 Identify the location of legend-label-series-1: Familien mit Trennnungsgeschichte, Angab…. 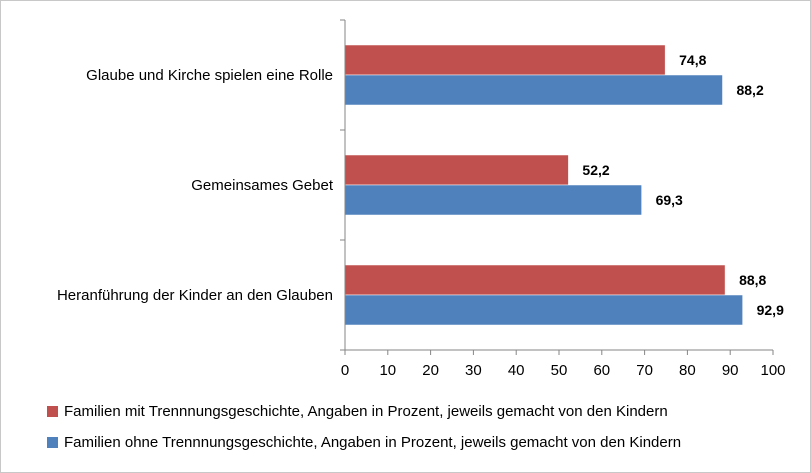
(366, 411).